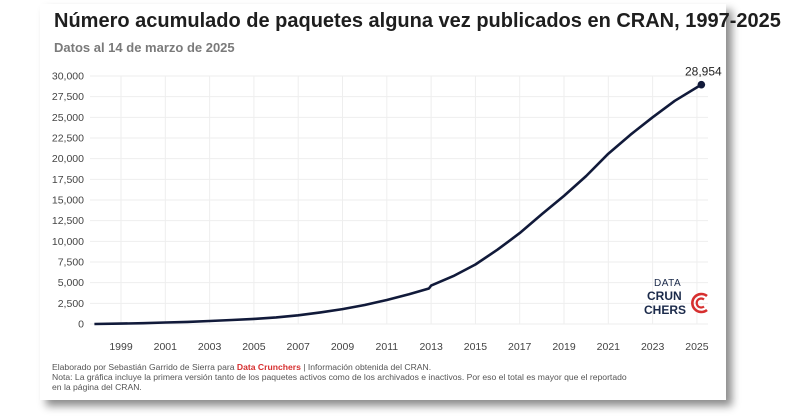 The width and height of the screenshot is (800, 419). I want to click on x-tick-label: 1999, so click(121, 347).